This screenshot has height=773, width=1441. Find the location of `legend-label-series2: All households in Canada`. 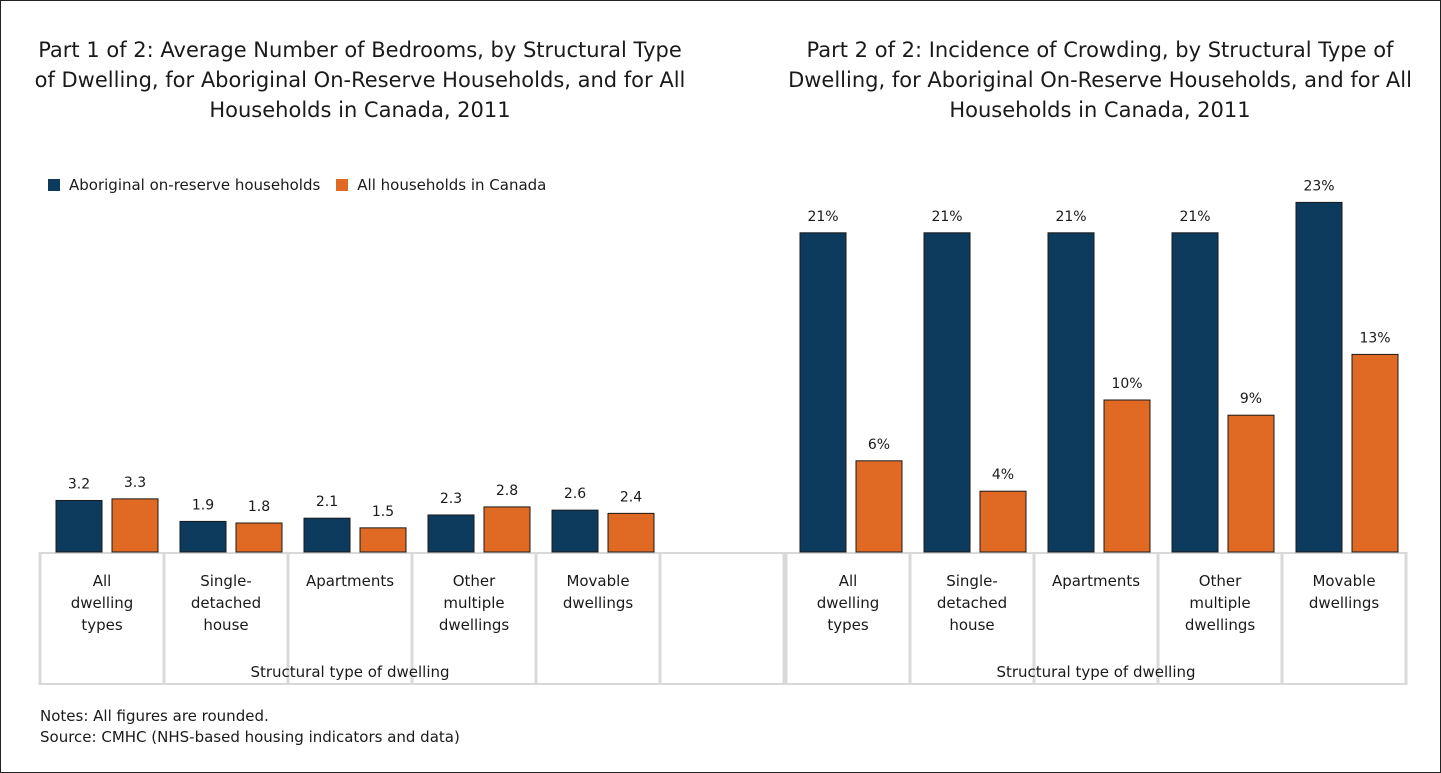

legend-label-series2: All households in Canada is located at coordinates (452, 185).